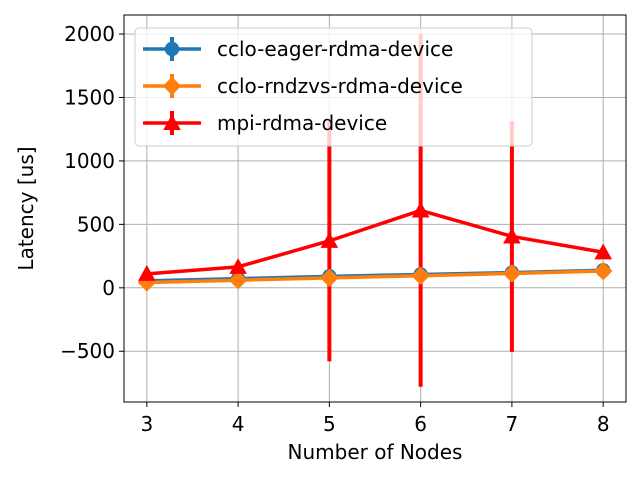 The height and width of the screenshot is (480, 640). I want to click on x-tick-label: 3, so click(146, 424).